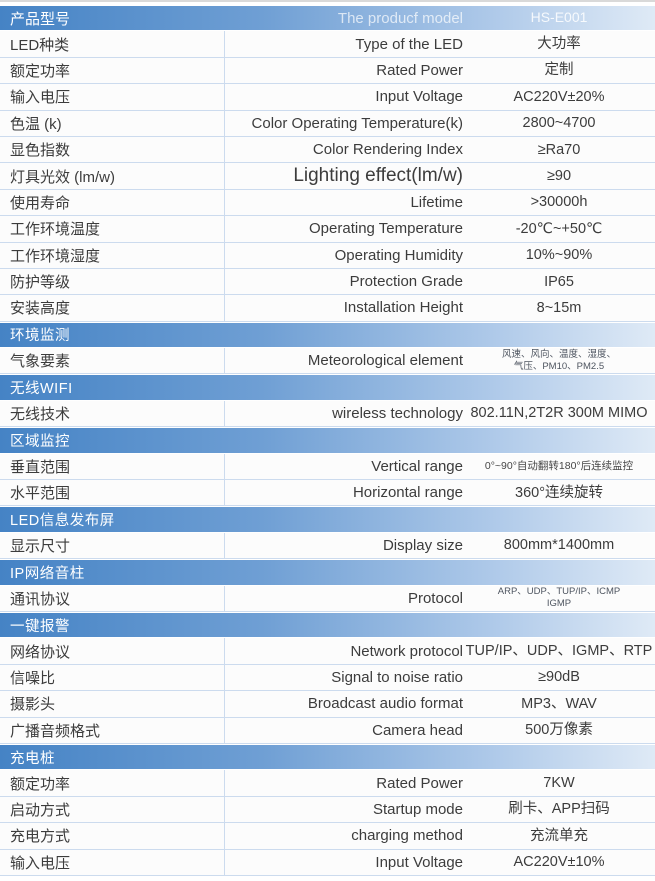 The image size is (655, 881). What do you see at coordinates (406, 651) in the screenshot?
I see `label-en: Network protocol` at bounding box center [406, 651].